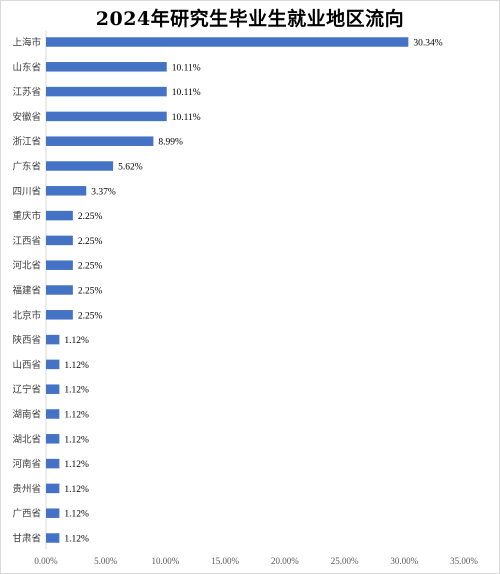  I want to click on data-label-5: 5.62%, so click(130, 168).